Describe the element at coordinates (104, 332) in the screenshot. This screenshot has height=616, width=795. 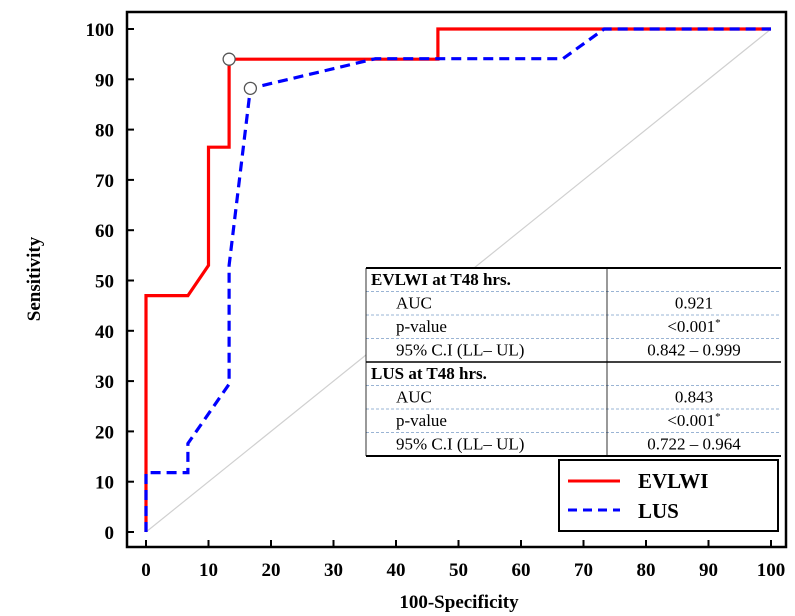
I see `y-tick-label: 40` at that location.